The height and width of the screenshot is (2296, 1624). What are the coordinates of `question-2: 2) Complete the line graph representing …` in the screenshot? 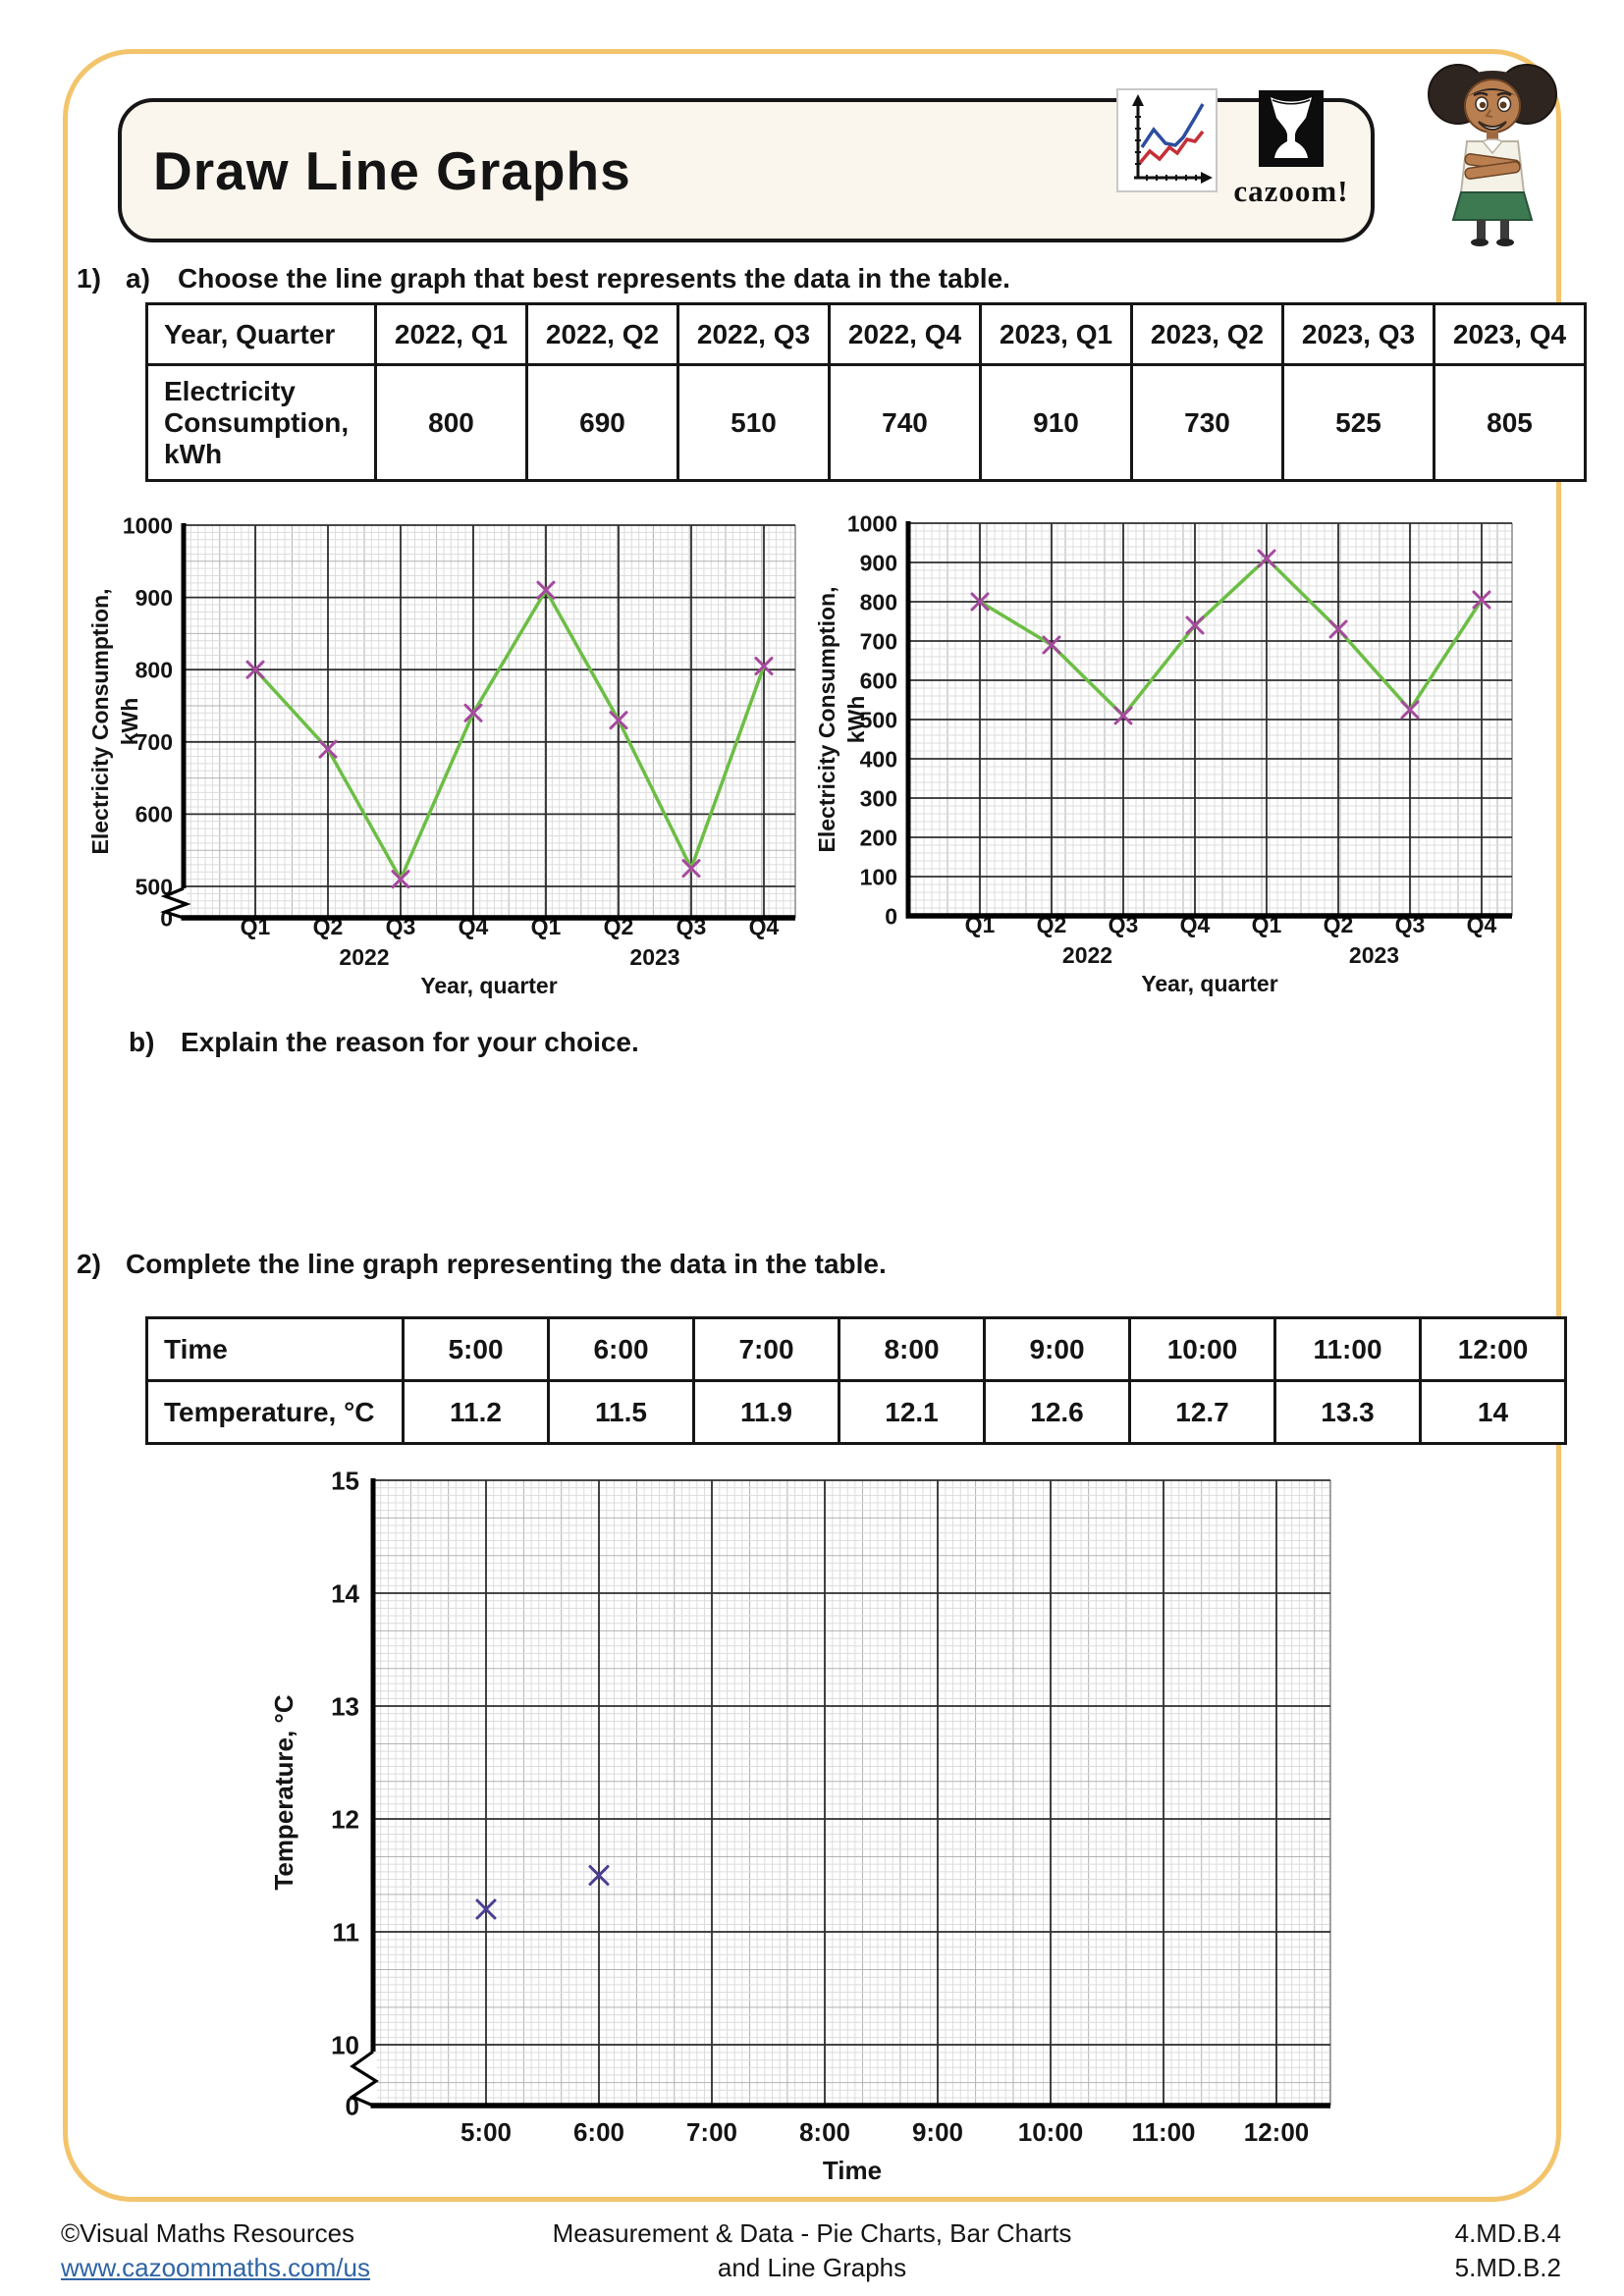 It's located at (482, 1264).